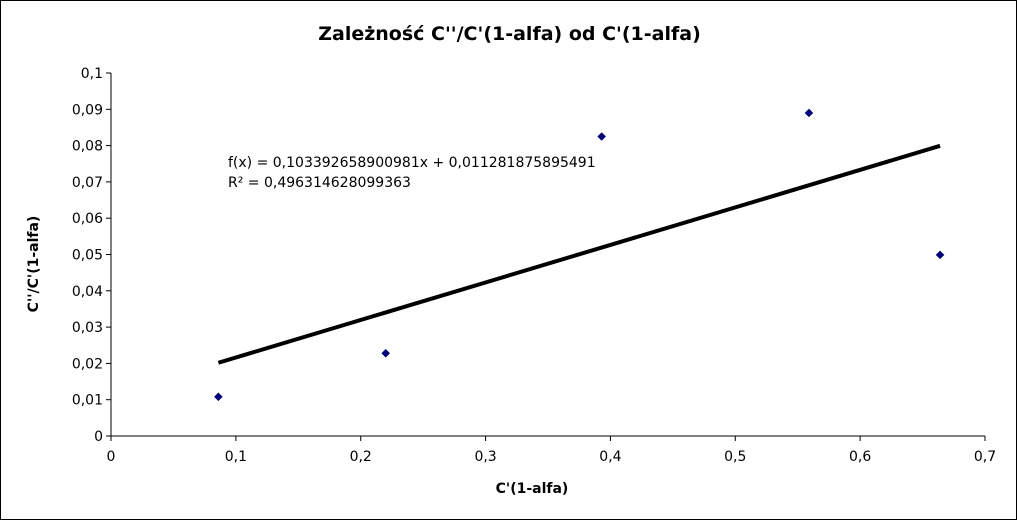  What do you see at coordinates (92, 74) in the screenshot?
I see `y-tick-label: 0,1` at bounding box center [92, 74].